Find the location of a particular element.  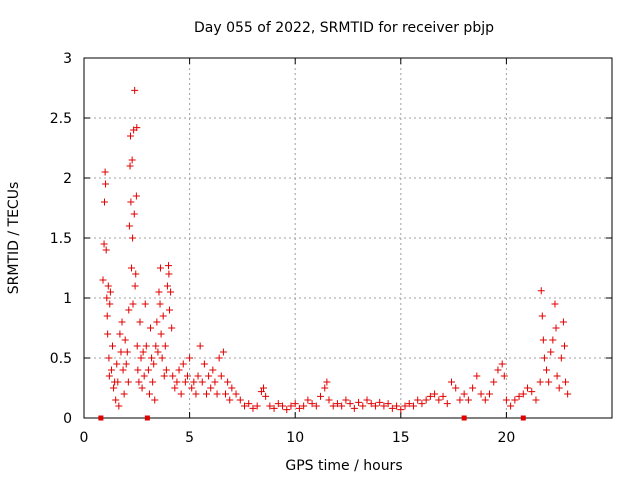

x-tick-label: 20 is located at coordinates (506, 438).